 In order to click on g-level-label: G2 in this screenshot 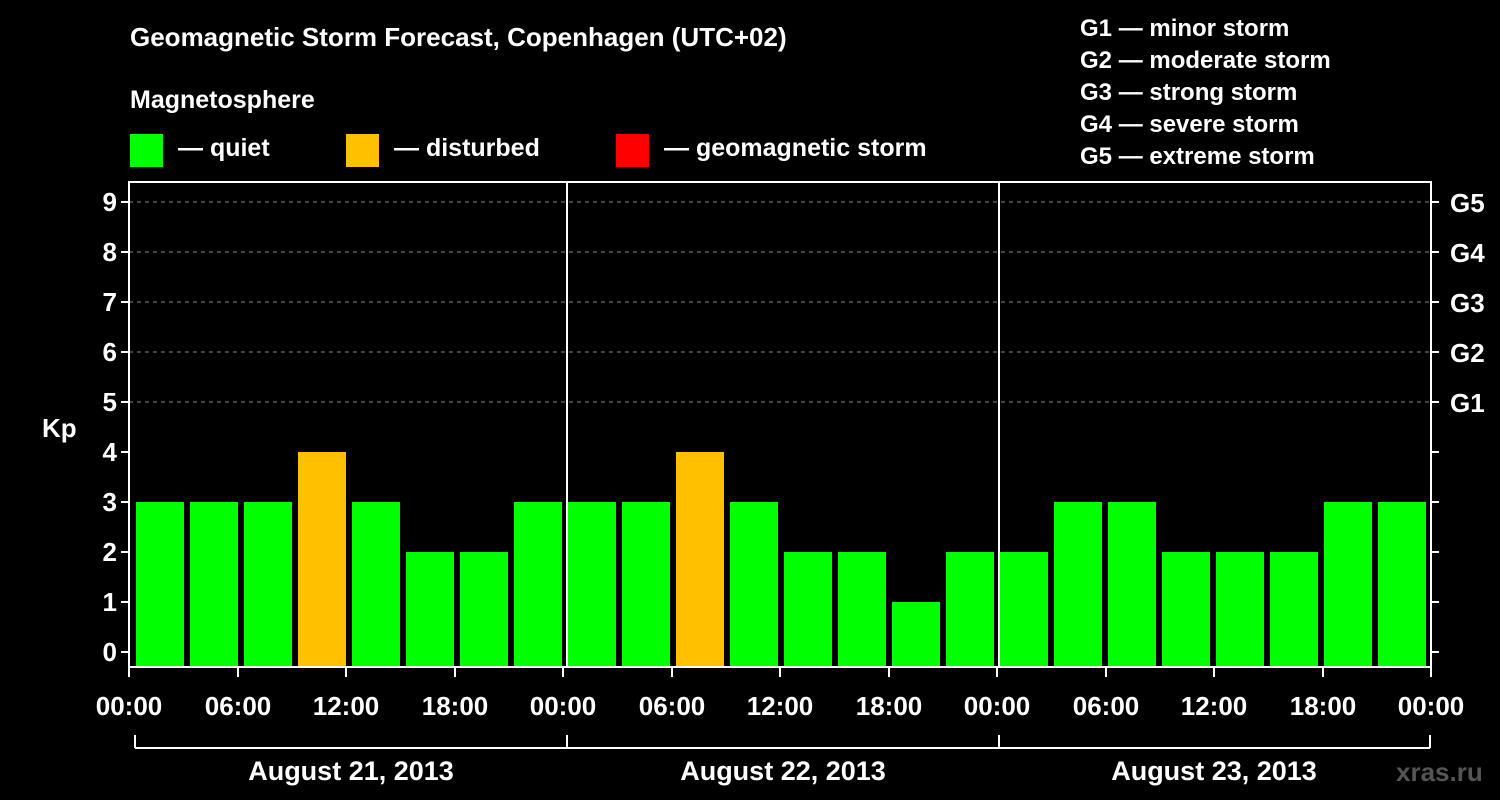, I will do `click(1467, 353)`.